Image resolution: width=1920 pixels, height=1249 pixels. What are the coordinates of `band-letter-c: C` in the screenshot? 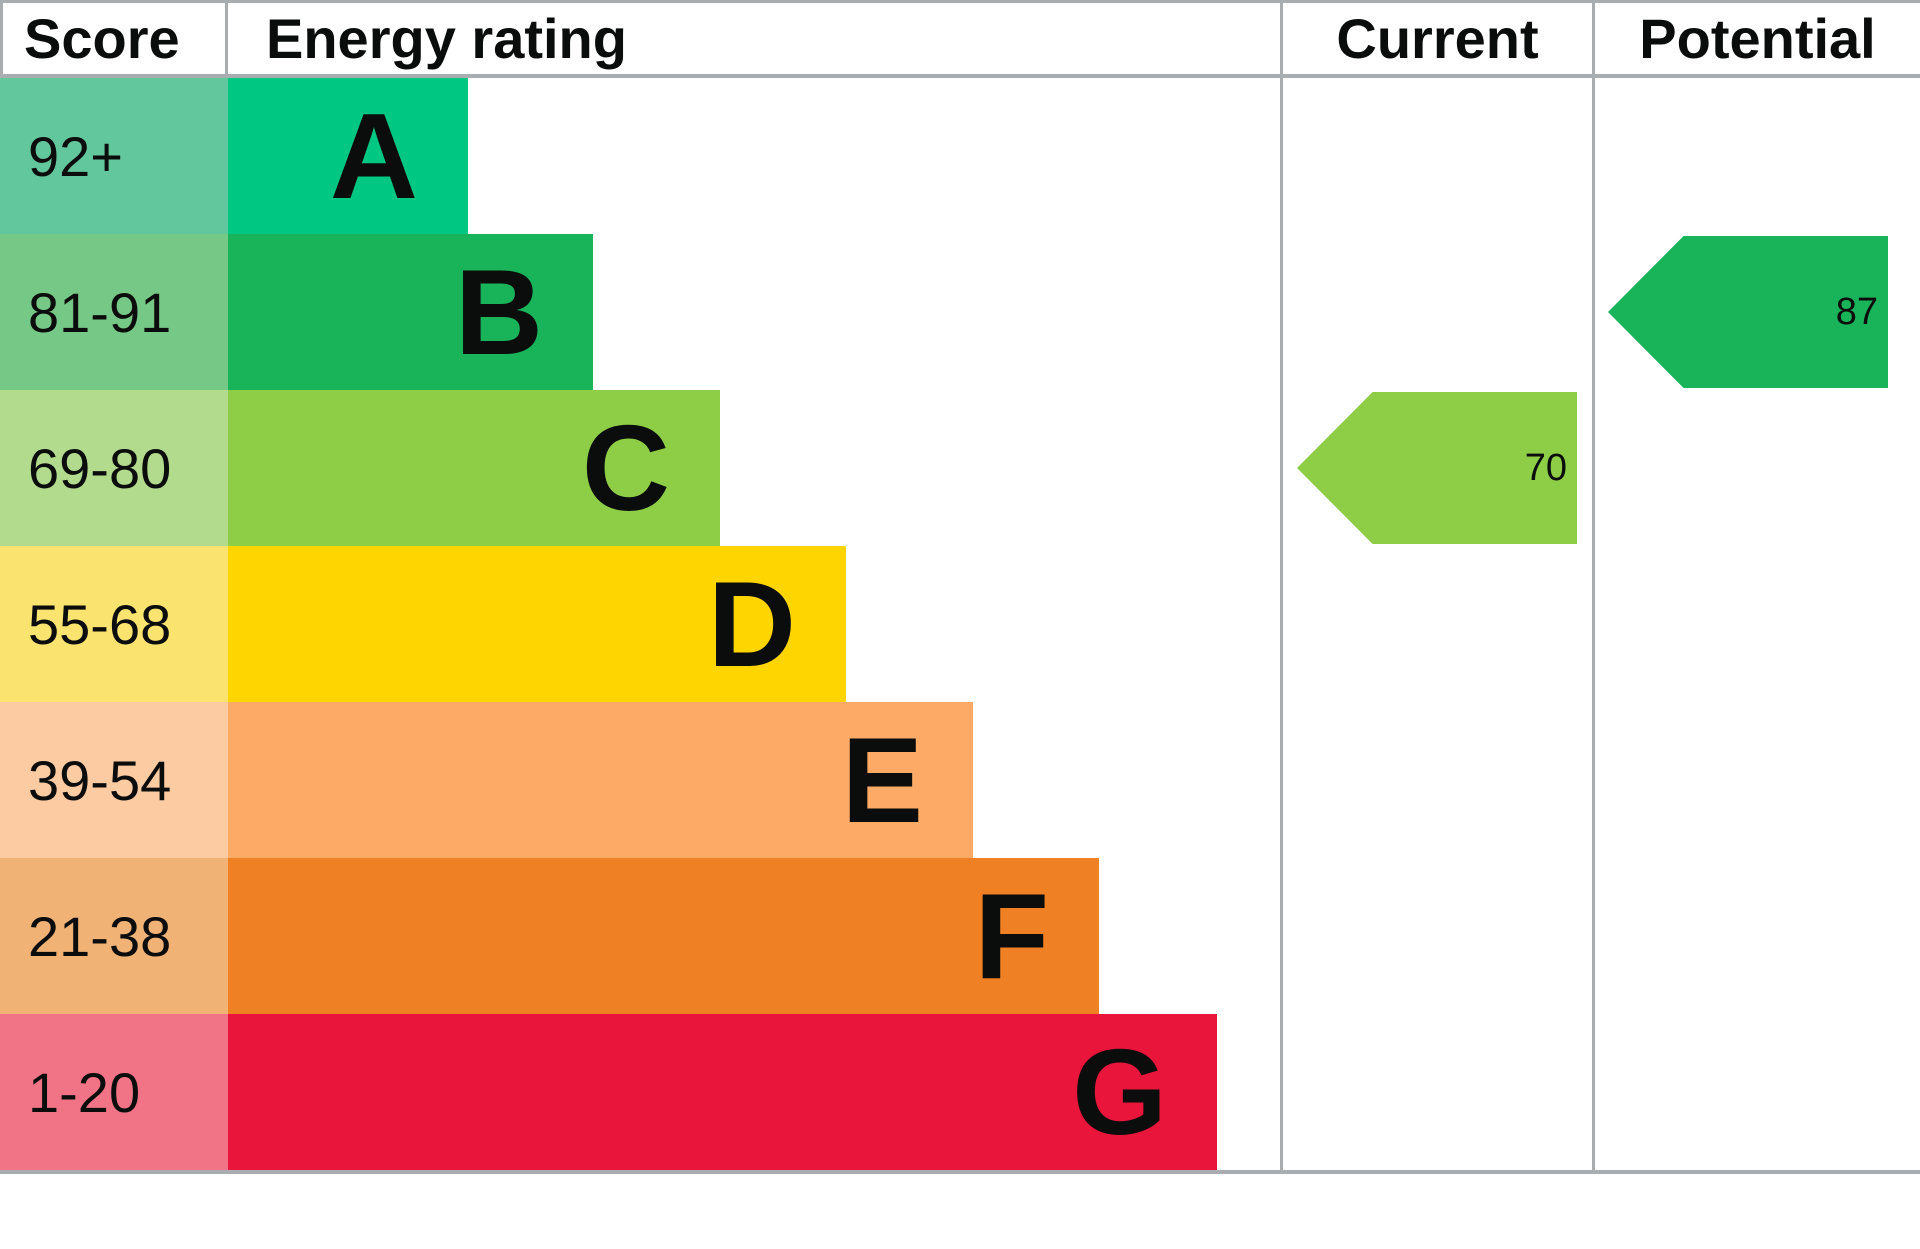 It's located at (625, 468).